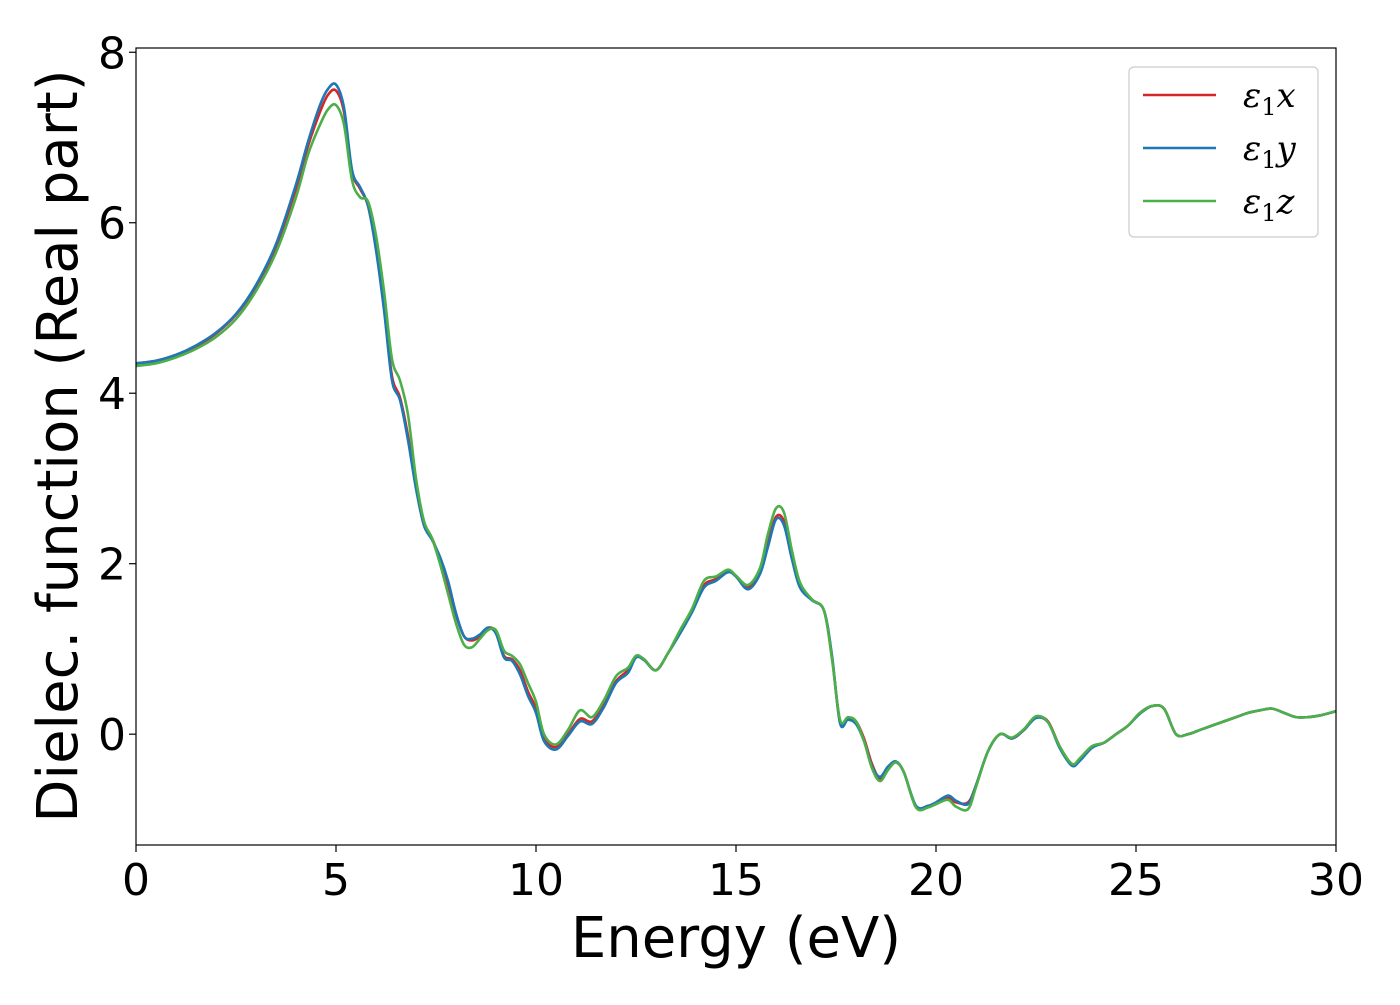 This screenshot has width=1400, height=1005. What do you see at coordinates (1269, 204) in the screenshot?
I see `legend-label-z: ε1z` at bounding box center [1269, 204].